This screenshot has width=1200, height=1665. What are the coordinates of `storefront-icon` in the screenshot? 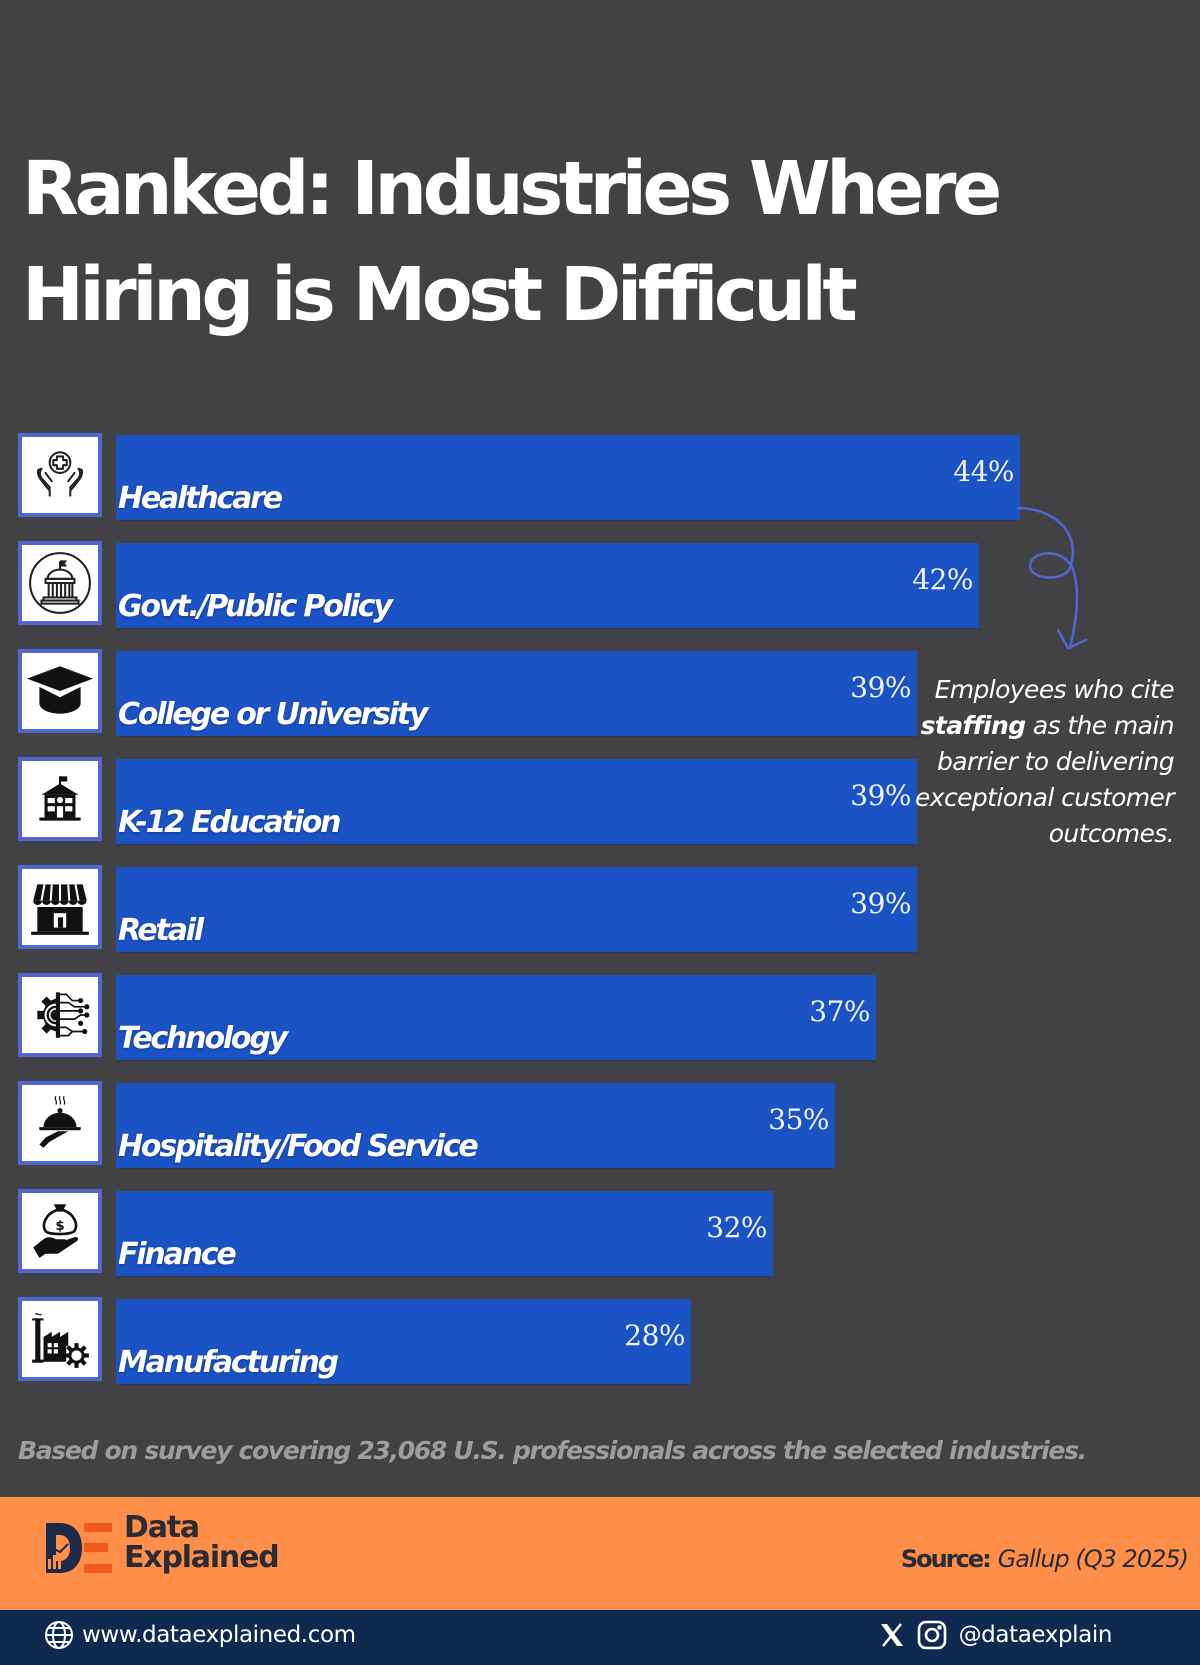 It's located at (60, 909).